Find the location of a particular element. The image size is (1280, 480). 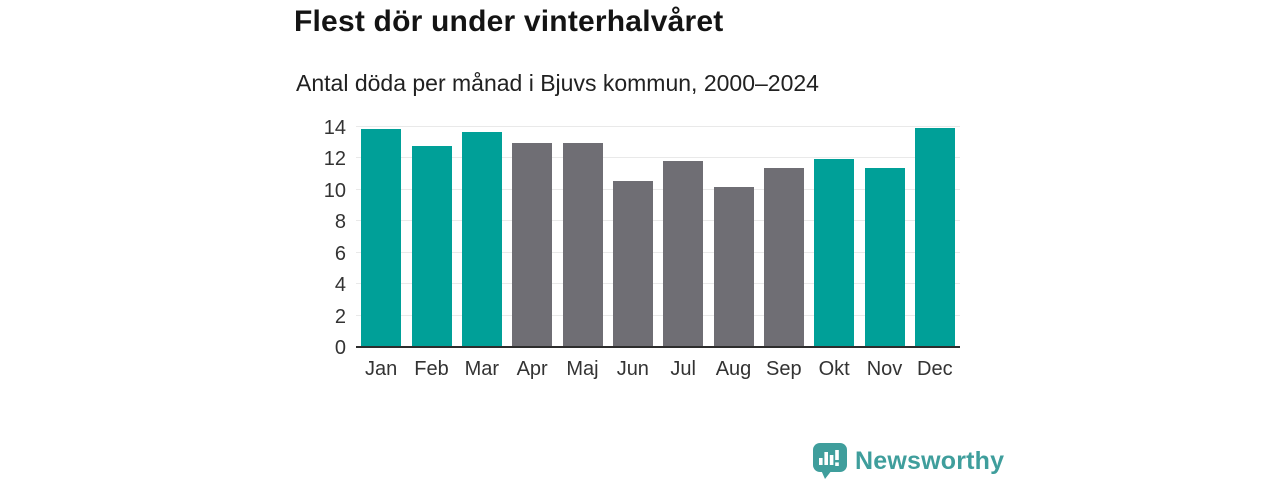

bar-jan is located at coordinates (381, 237).